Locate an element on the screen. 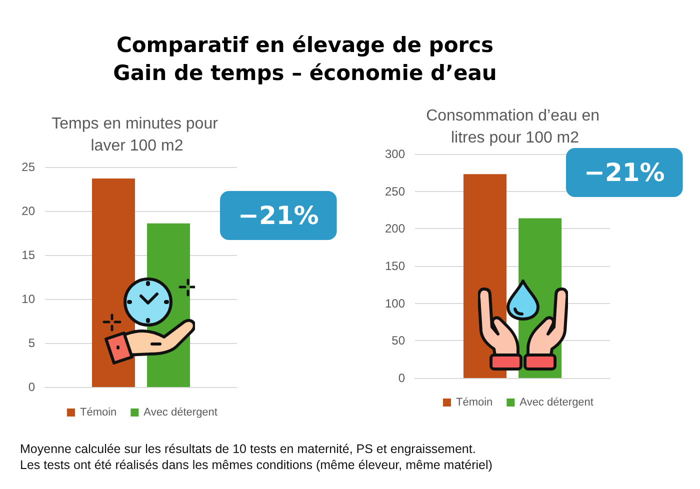  chart-title: Consommation d’eau en litres pour 100 m2 is located at coordinates (515, 127).